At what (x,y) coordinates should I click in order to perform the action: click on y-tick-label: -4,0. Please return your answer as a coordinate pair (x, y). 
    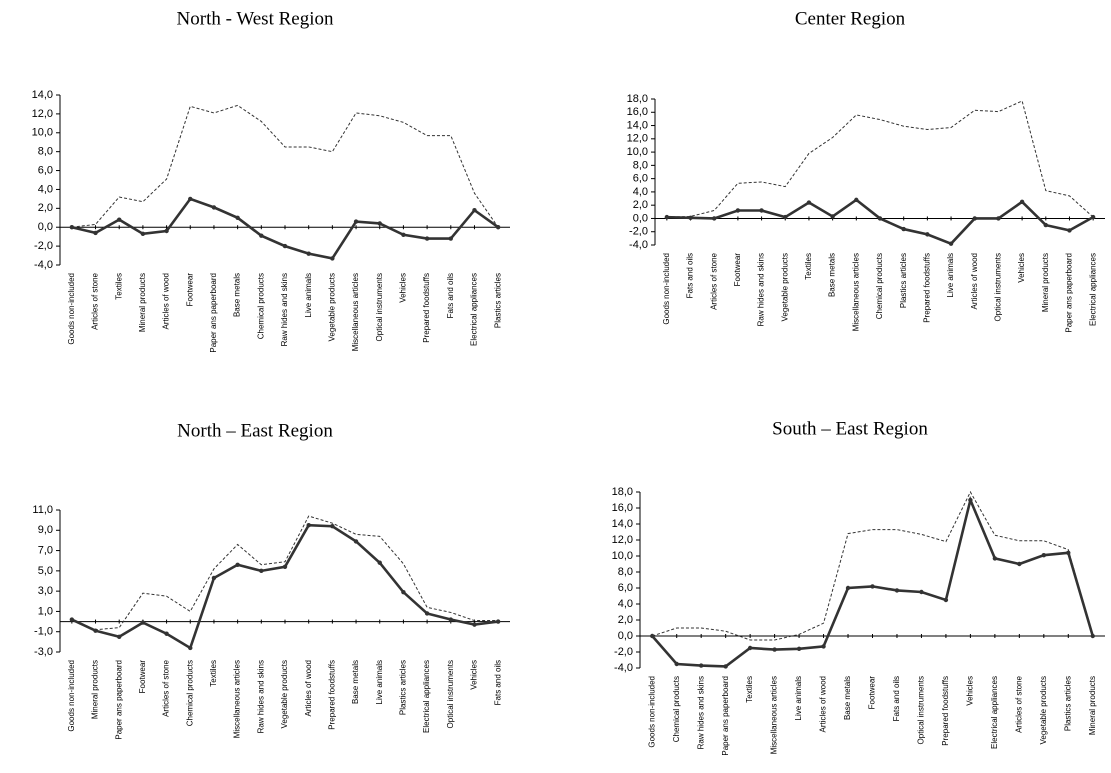
    Looking at the image, I should click on (623, 668).